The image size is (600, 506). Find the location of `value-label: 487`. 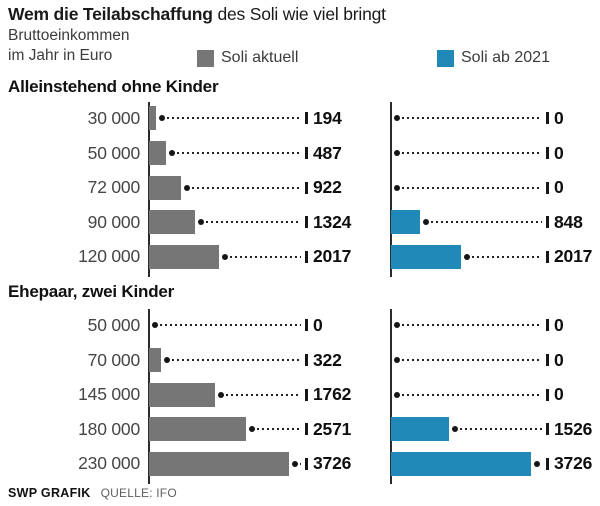

value-label: 487 is located at coordinates (327, 152).